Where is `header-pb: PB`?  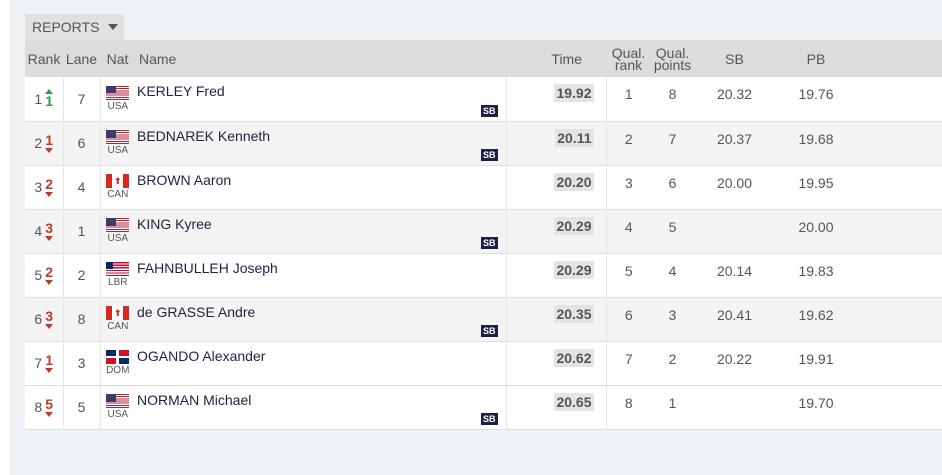 header-pb: PB is located at coordinates (816, 58).